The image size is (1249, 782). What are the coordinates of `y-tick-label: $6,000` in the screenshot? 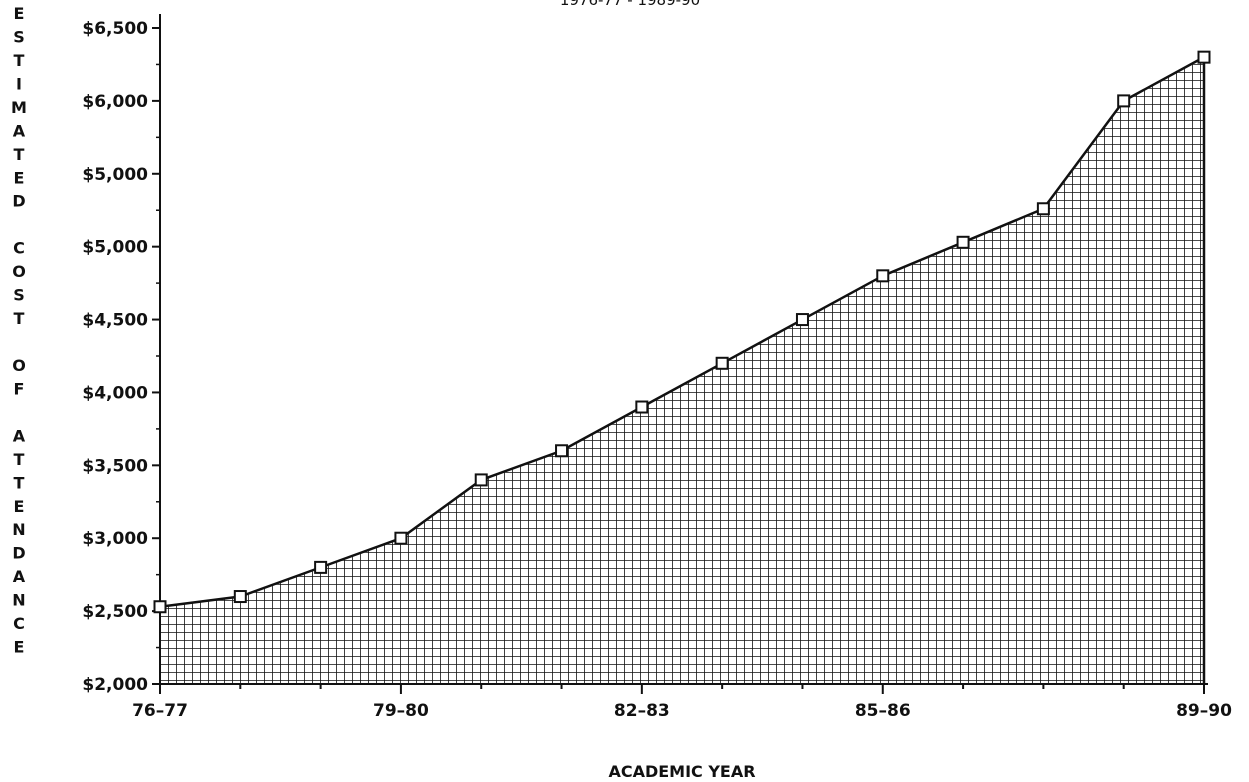 It's located at (115, 102).